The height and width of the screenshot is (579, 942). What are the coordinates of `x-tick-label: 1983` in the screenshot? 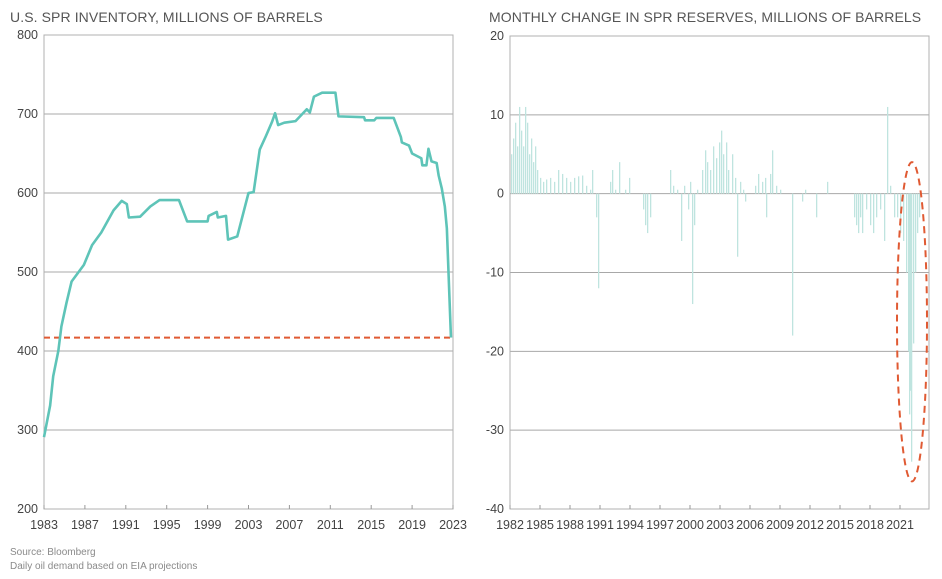 It's located at (44, 525).